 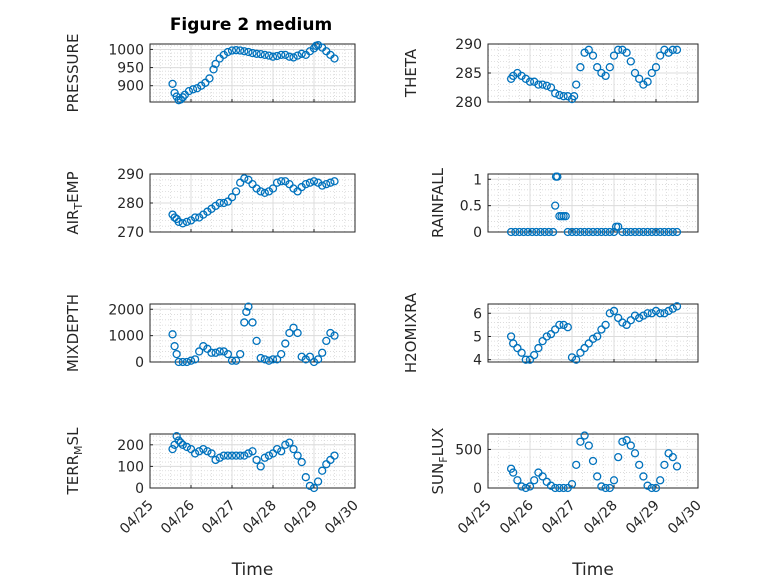 What do you see at coordinates (74, 202) in the screenshot?
I see `air_temp-ylabel: AIRTEMP` at bounding box center [74, 202].